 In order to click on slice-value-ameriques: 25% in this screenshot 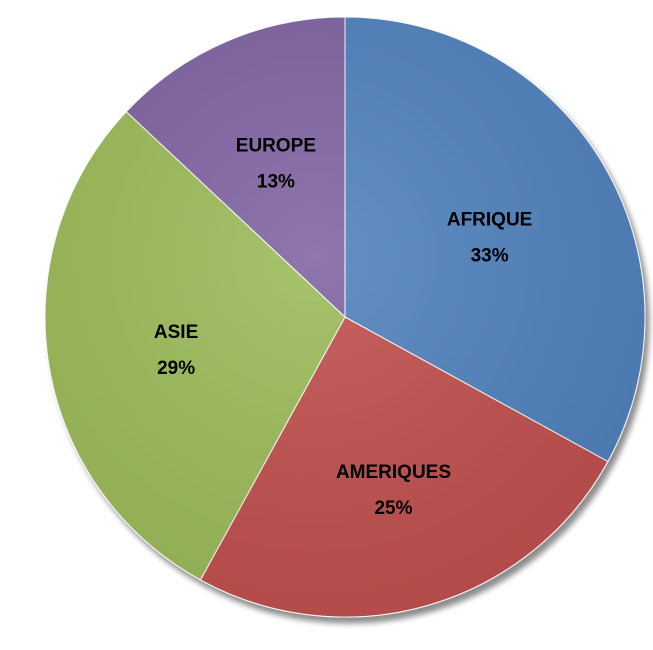, I will do `click(393, 508)`.